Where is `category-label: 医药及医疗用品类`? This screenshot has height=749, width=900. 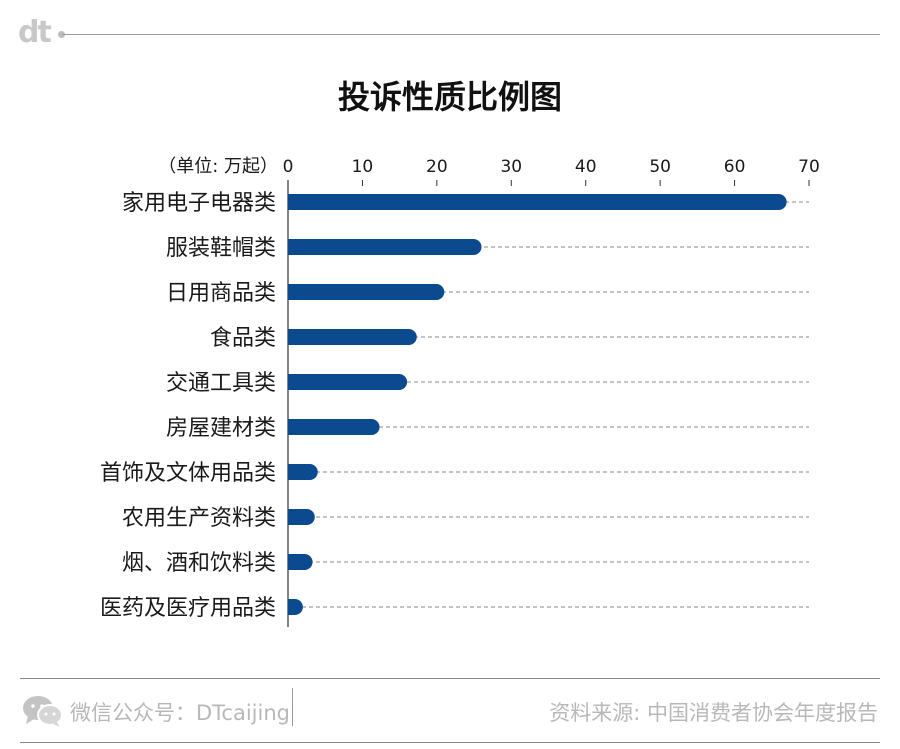
category-label: 医药及医疗用品类 is located at coordinates (188, 608).